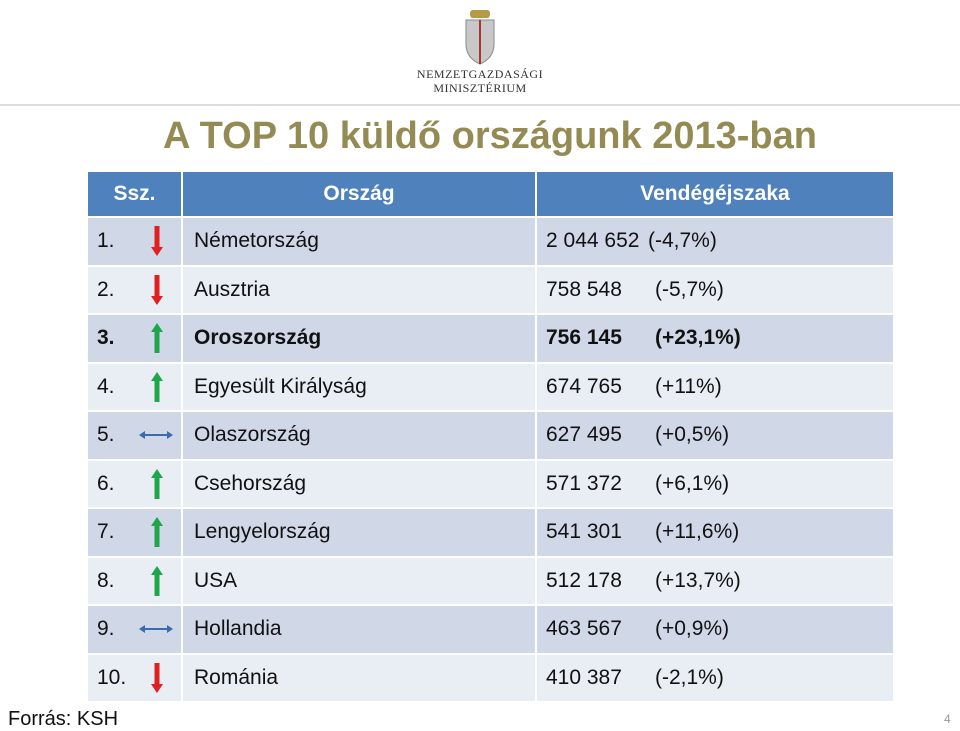  What do you see at coordinates (584, 289) in the screenshot?
I see `nights: 758 548` at bounding box center [584, 289].